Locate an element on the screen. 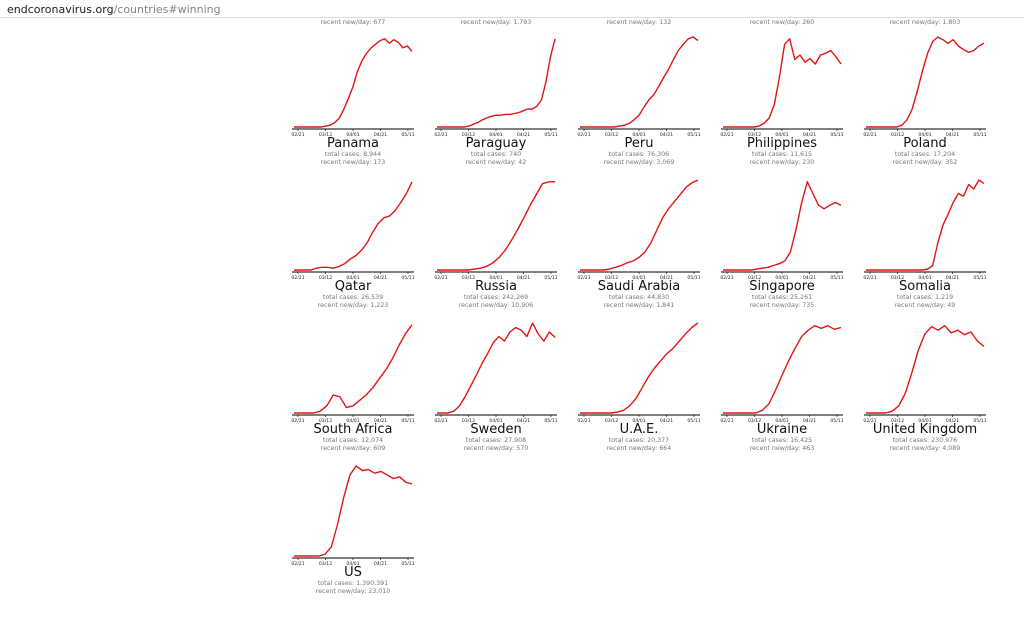 This screenshot has height=624, width=1024. total-cases: total cases: 8,944 is located at coordinates (353, 154).